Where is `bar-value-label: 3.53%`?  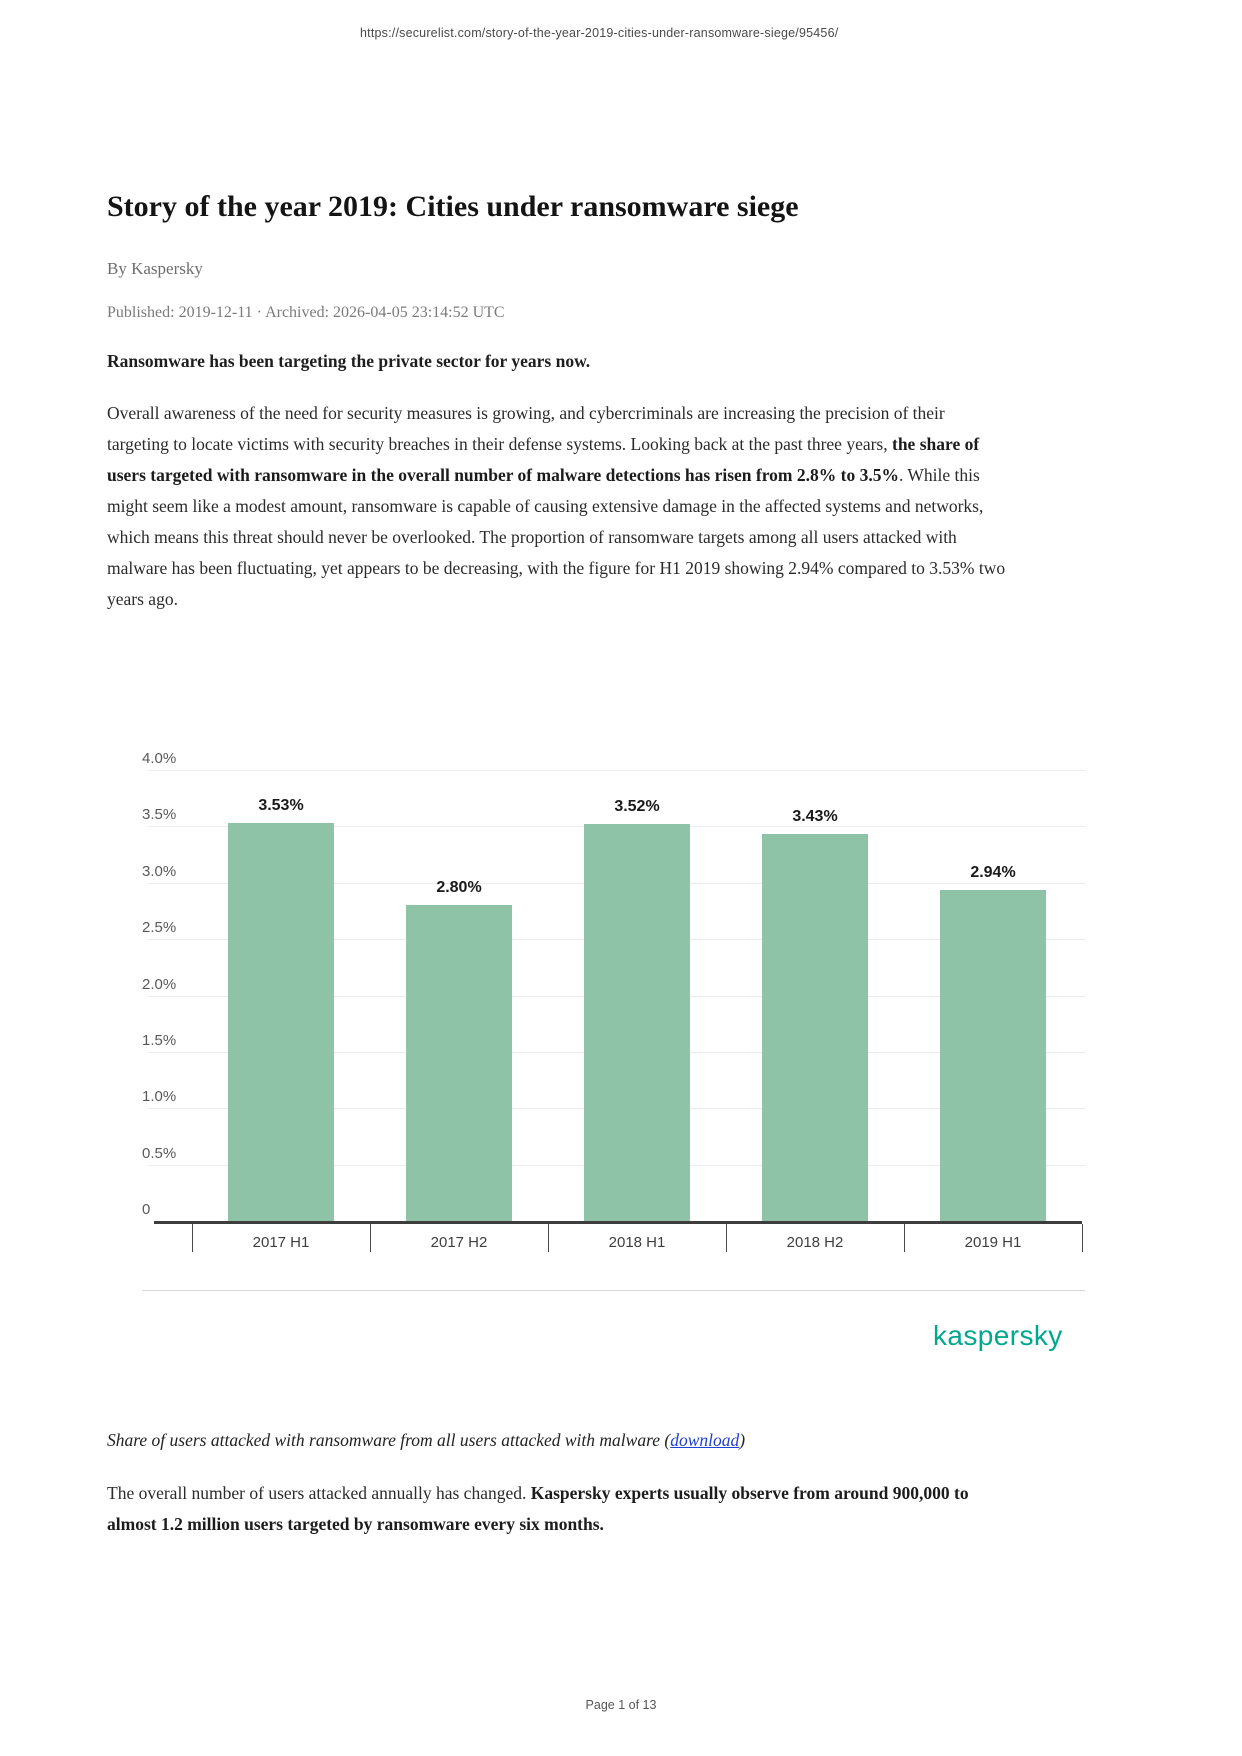
bar-value-label: 3.53% is located at coordinates (281, 805).